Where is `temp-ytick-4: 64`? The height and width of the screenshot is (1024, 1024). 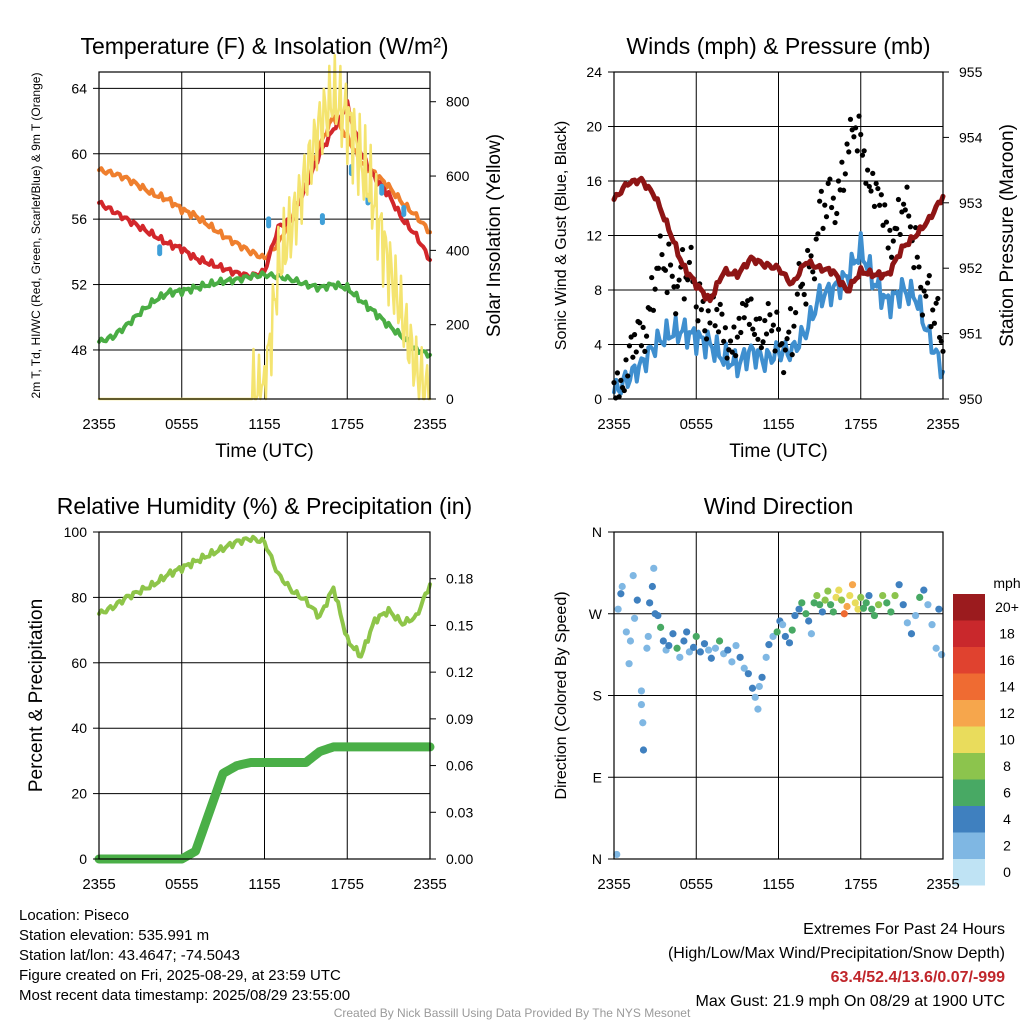 temp-ytick-4: 64 is located at coordinates (79, 88).